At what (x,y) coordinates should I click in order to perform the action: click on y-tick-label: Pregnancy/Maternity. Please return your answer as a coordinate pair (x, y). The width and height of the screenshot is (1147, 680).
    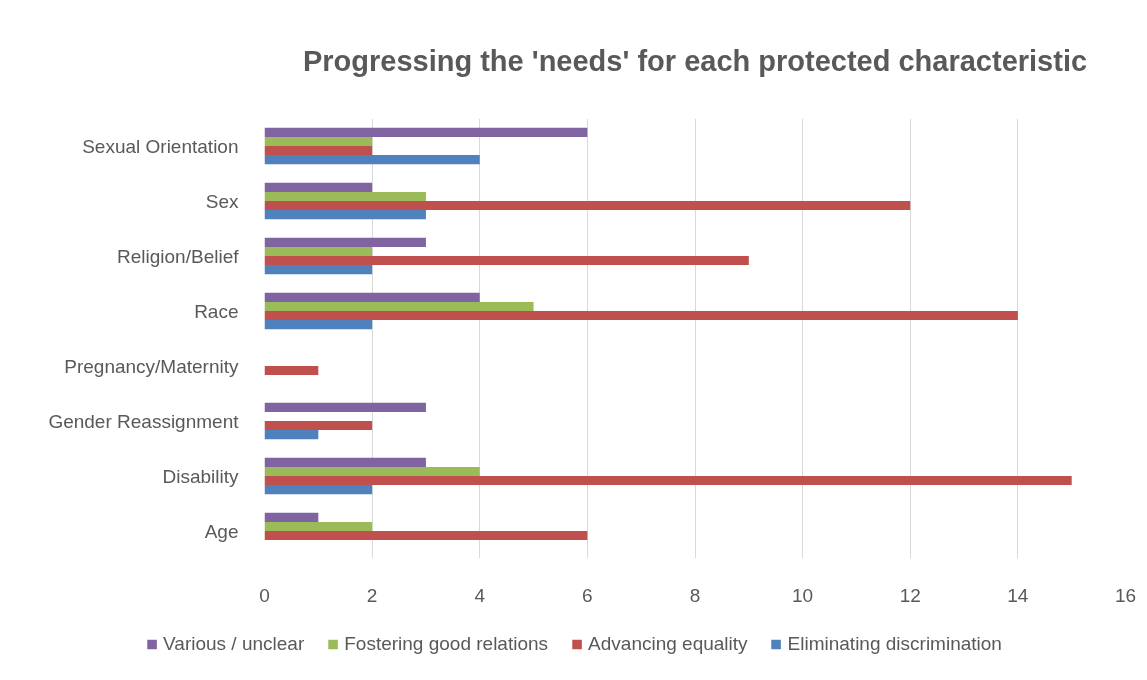
    Looking at the image, I should click on (151, 366).